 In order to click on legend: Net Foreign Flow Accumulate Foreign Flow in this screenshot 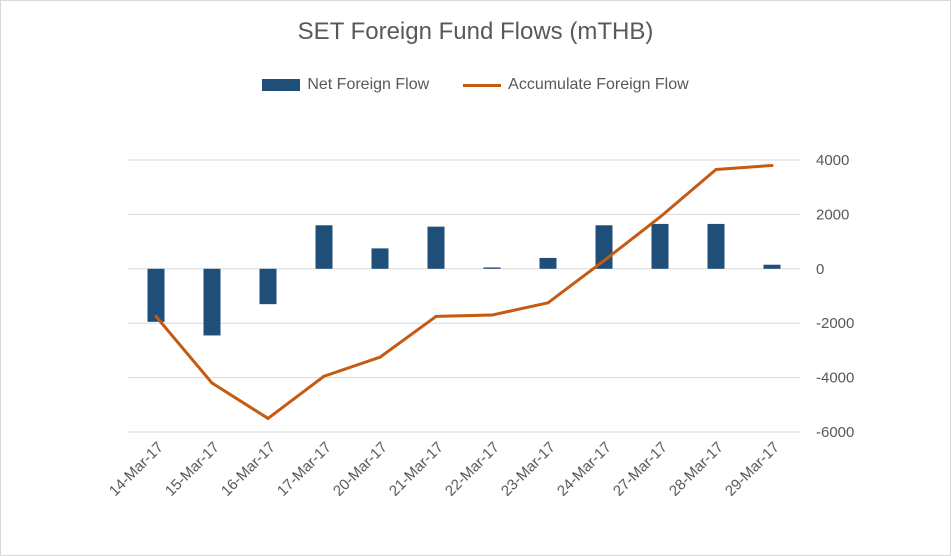, I will do `click(475, 85)`.